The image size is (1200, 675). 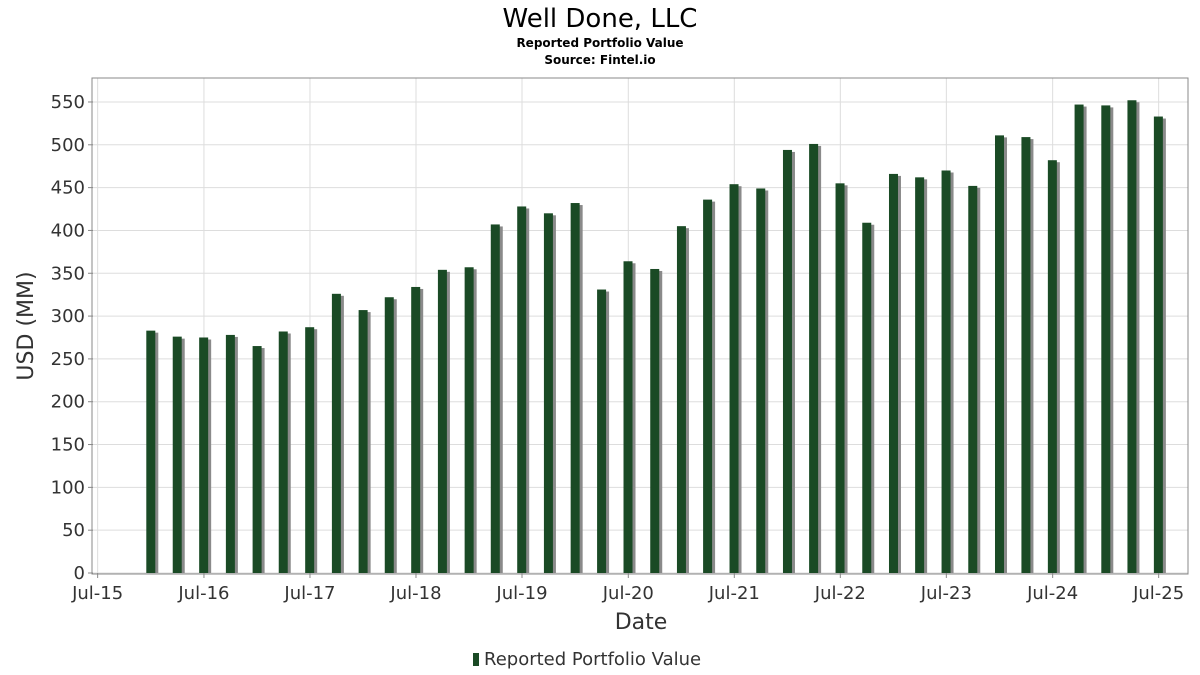 What do you see at coordinates (1158, 593) in the screenshot?
I see `x-tick-label: Jul-25` at bounding box center [1158, 593].